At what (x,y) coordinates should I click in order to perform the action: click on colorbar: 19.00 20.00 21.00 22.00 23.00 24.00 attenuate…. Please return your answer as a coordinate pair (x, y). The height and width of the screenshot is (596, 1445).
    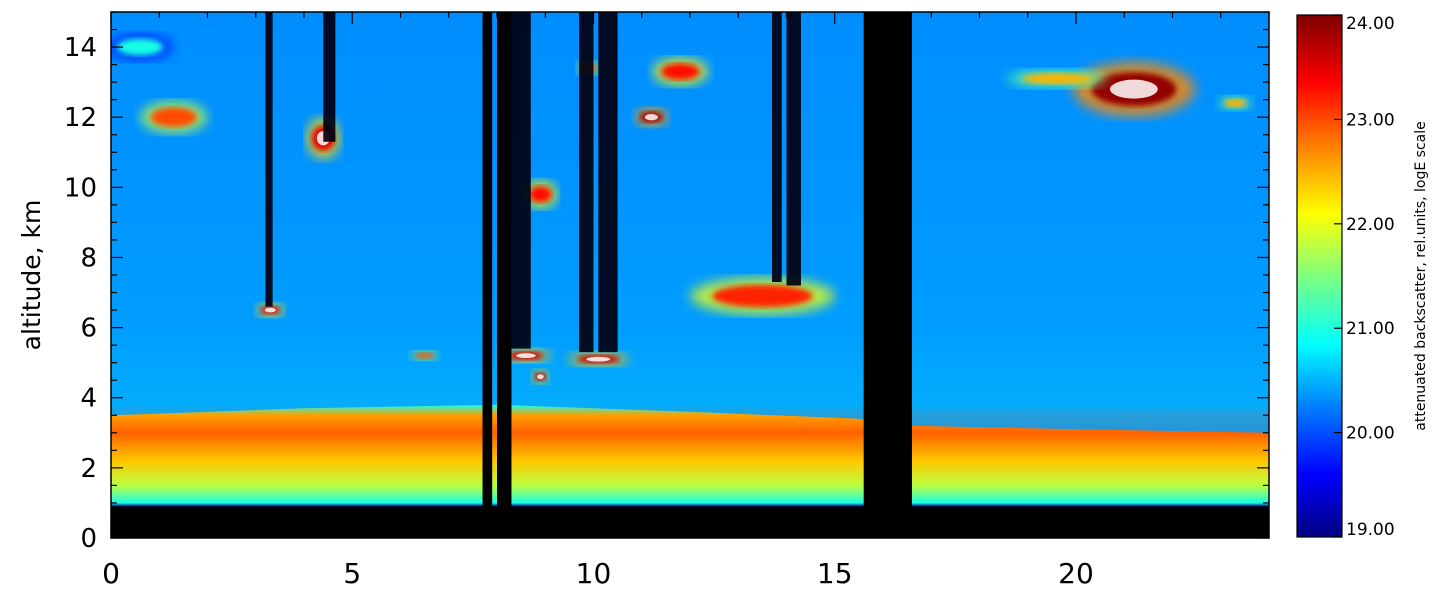
    Looking at the image, I should click on (1362, 277).